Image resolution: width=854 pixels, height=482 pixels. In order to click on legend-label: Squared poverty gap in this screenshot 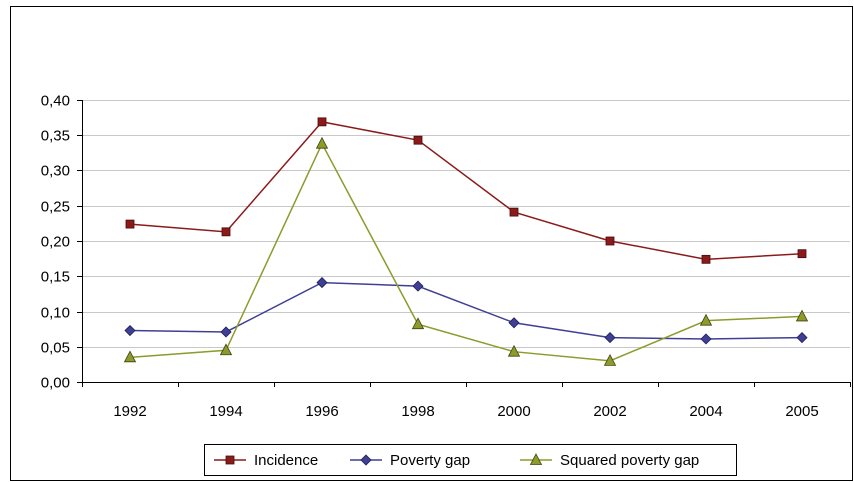, I will do `click(629, 460)`.